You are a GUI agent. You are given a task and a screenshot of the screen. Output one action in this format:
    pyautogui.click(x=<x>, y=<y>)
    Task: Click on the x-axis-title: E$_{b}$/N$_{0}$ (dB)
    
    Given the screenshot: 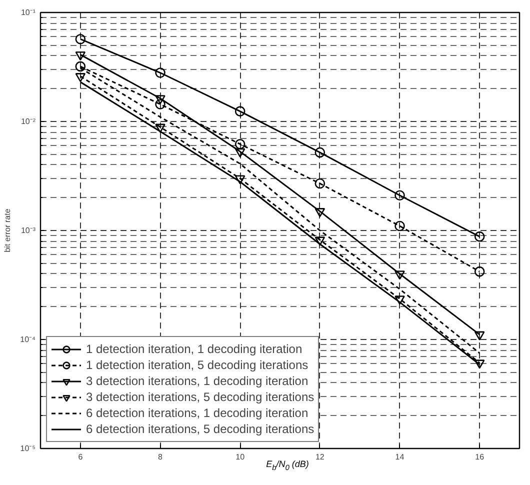 What is the action you would take?
    pyautogui.click(x=287, y=466)
    